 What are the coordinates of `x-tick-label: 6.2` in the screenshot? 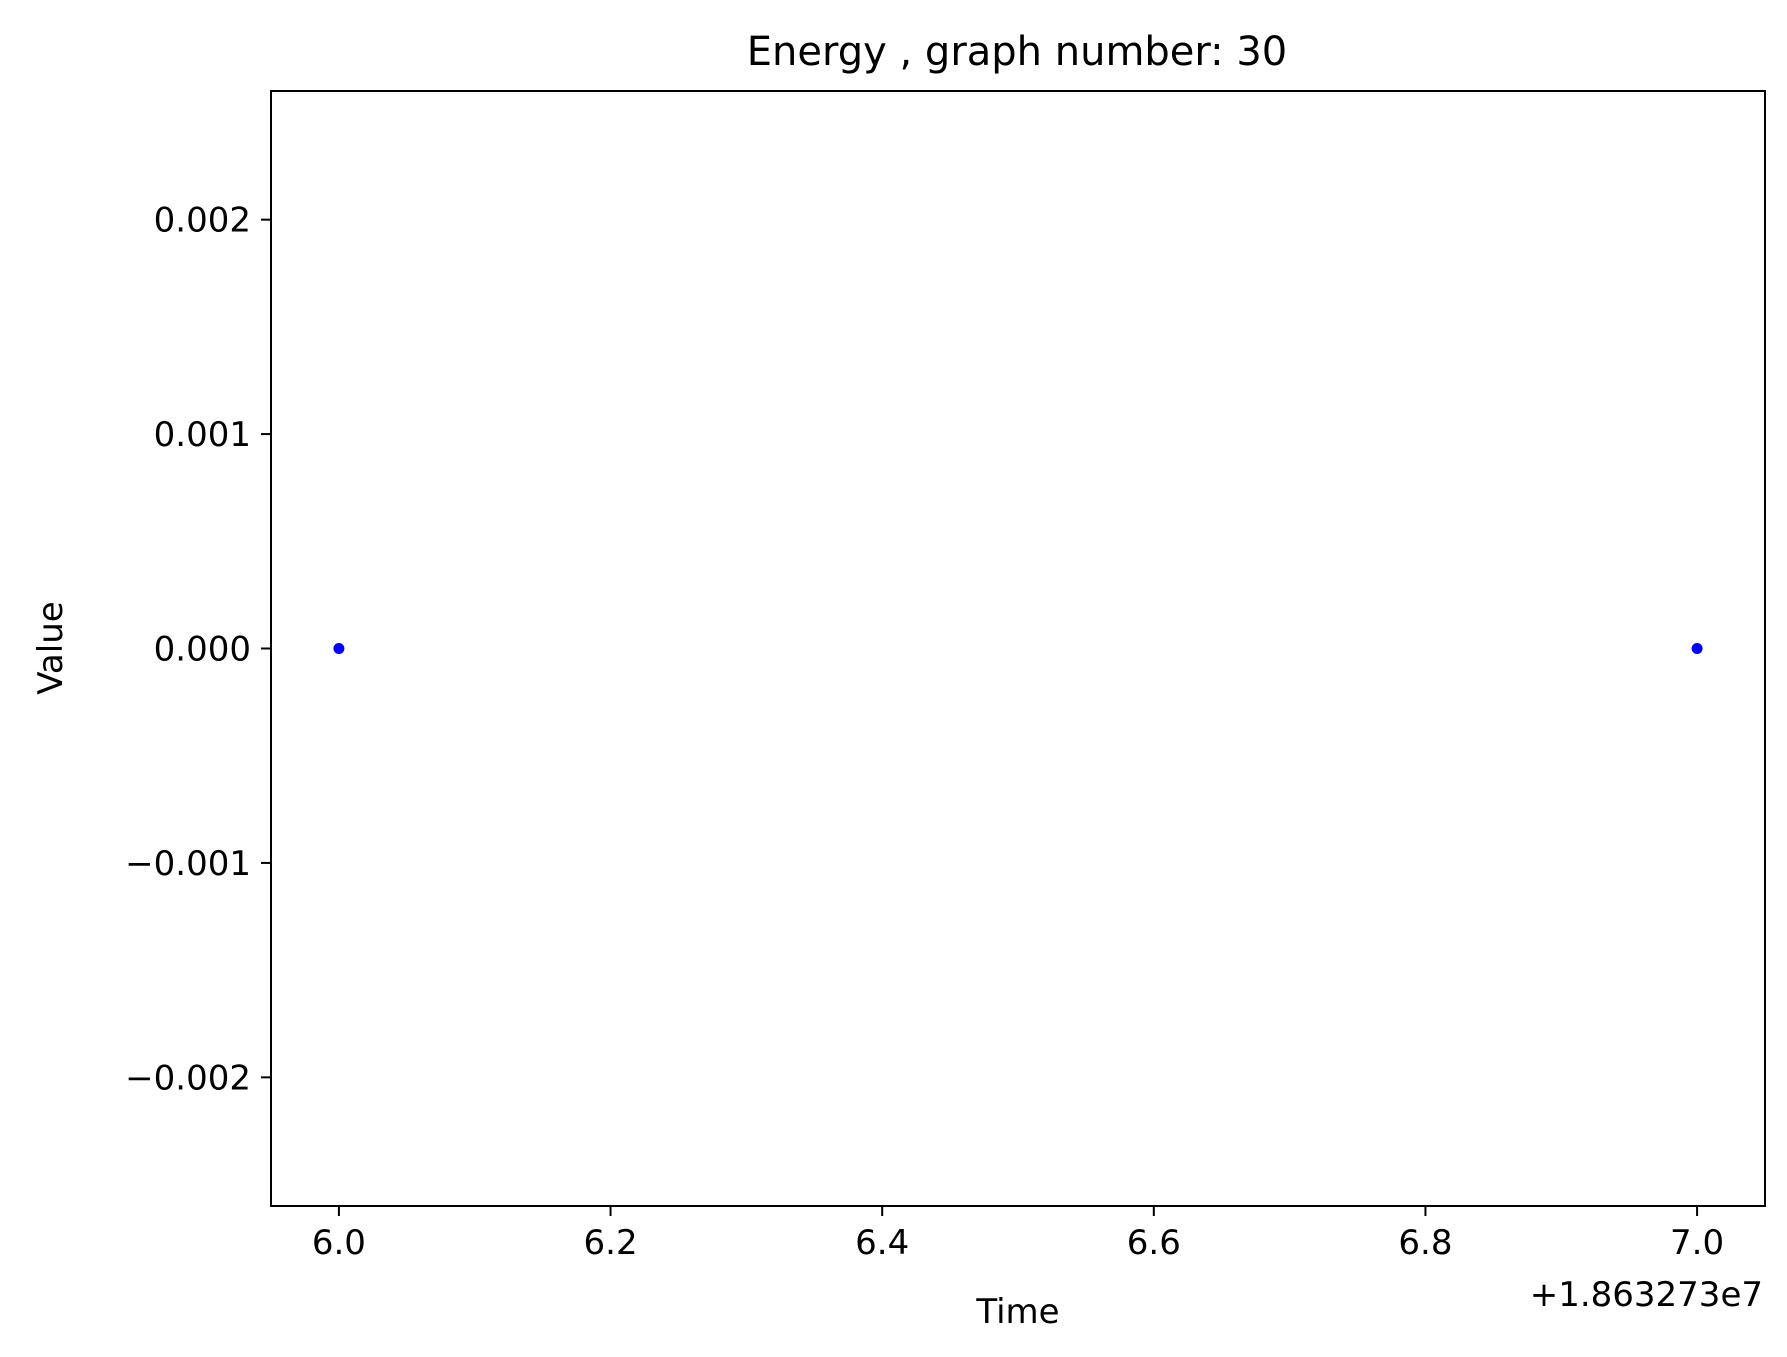 It's located at (611, 1243).